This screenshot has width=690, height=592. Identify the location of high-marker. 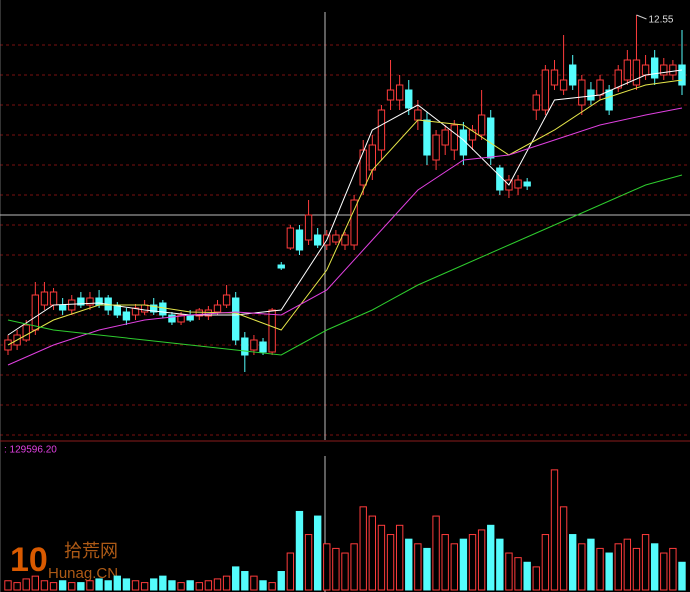
(641, 17).